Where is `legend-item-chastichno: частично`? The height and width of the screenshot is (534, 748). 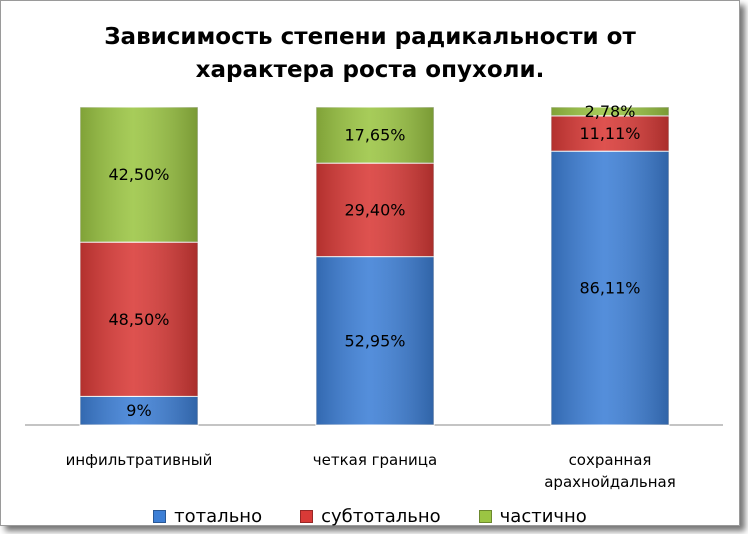 legend-item-chastichno: частично is located at coordinates (532, 516).